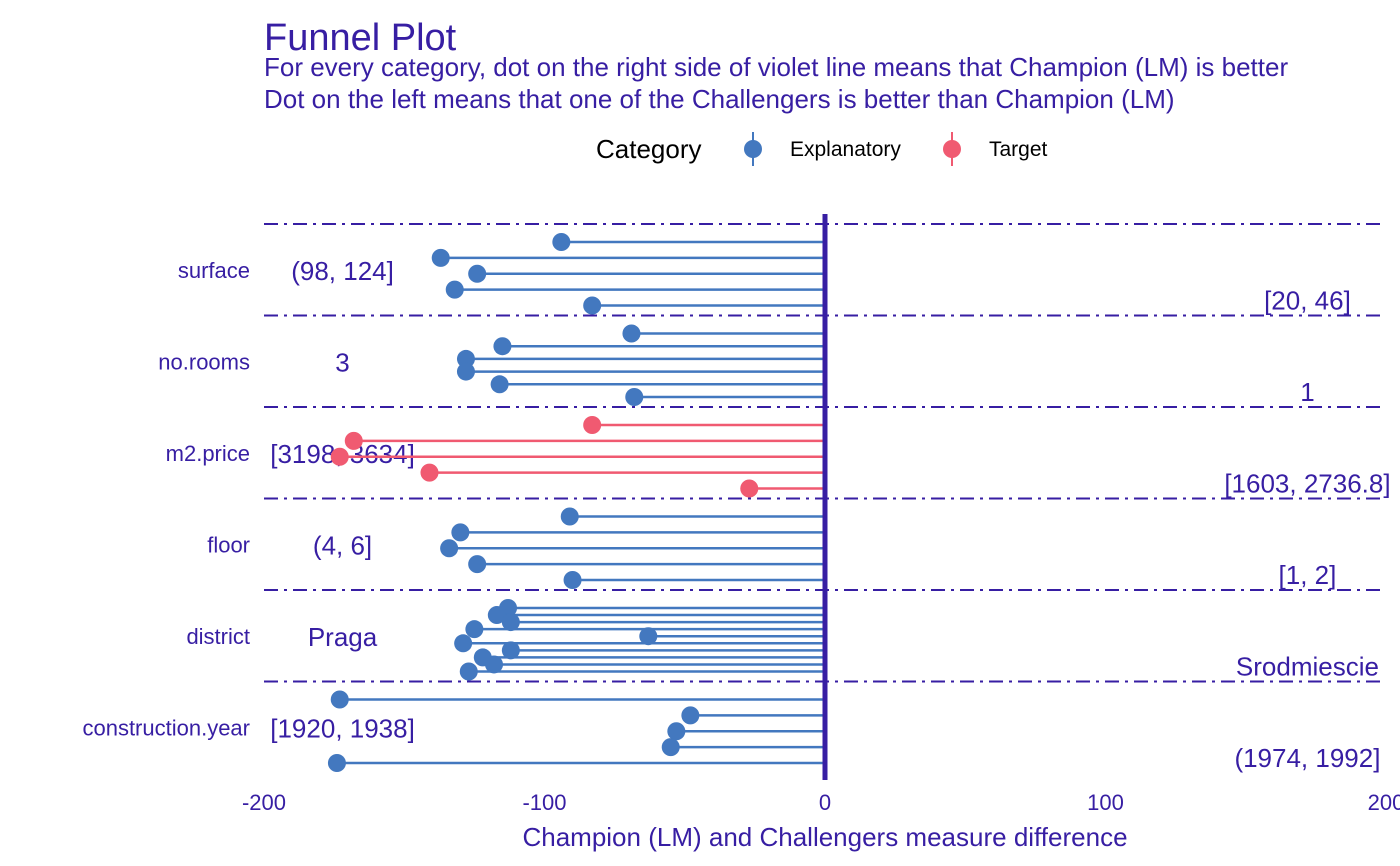  Describe the element at coordinates (166, 727) in the screenshot. I see `y-tick-label-construction-year: construction.year` at that location.